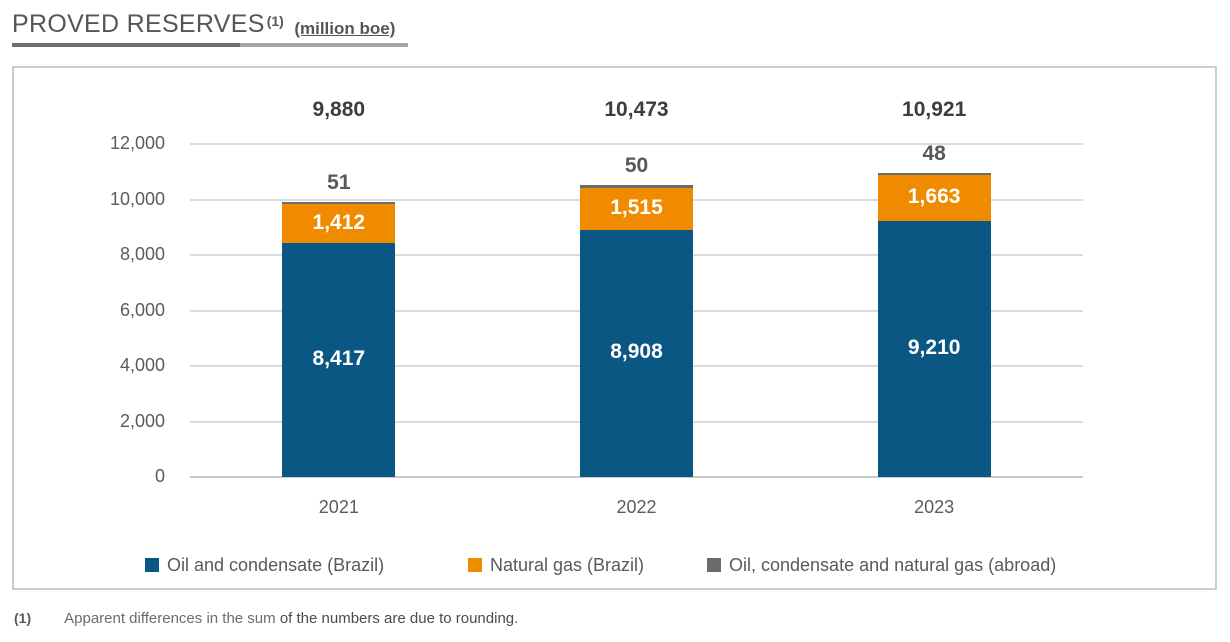 This screenshot has height=642, width=1230. What do you see at coordinates (159, 476) in the screenshot?
I see `y-axis-label-0: 0` at bounding box center [159, 476].